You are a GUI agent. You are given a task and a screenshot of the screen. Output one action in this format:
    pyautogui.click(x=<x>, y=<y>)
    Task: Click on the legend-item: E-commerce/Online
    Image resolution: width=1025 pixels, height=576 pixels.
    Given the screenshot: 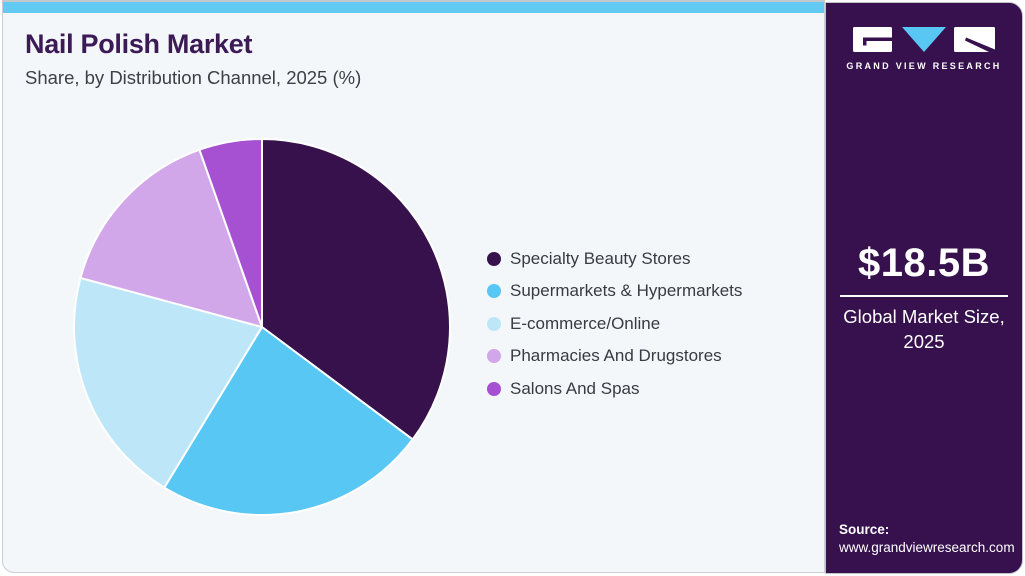 What is the action you would take?
    pyautogui.click(x=614, y=324)
    